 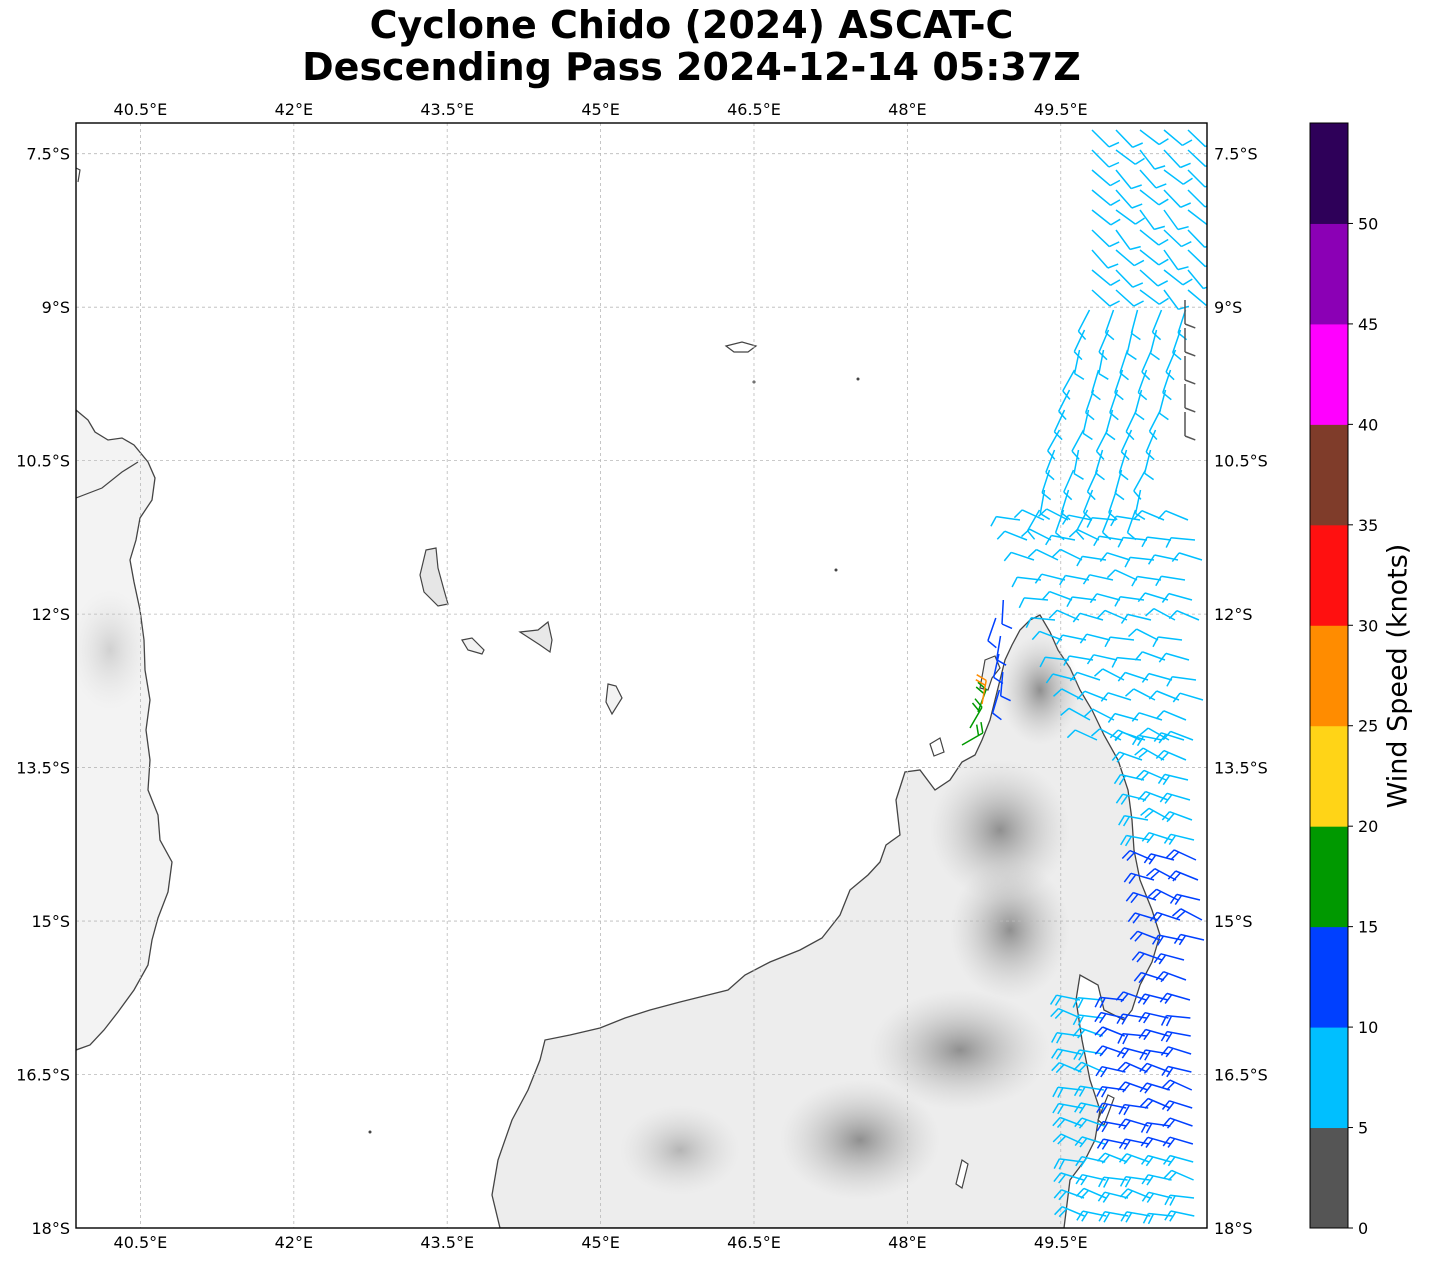 What do you see at coordinates (1363, 1128) in the screenshot?
I see `colorbar-tick-label: 5` at bounding box center [1363, 1128].